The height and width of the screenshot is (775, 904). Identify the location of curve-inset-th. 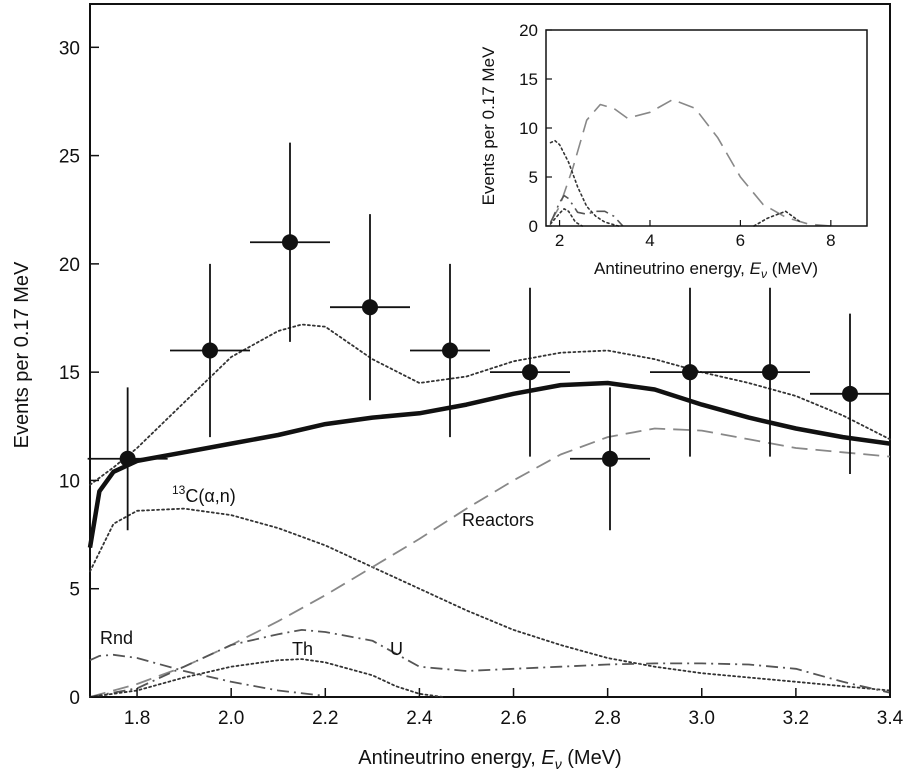
(586, 210).